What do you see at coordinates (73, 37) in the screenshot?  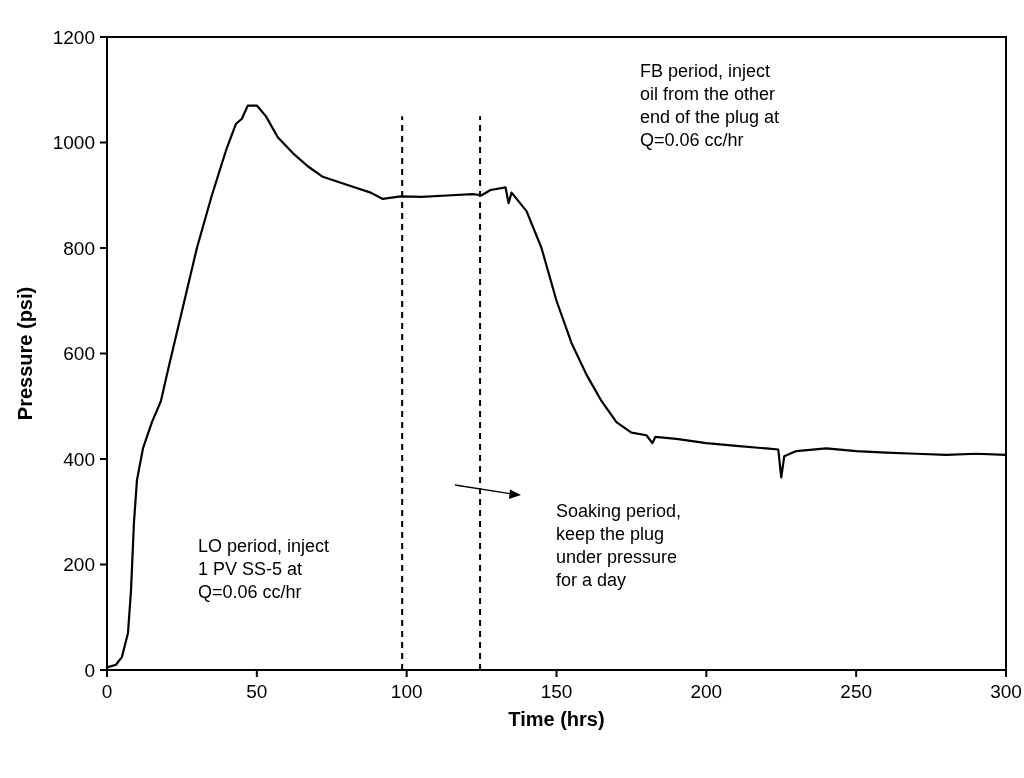 I see `y-tick-label: 1200` at bounding box center [73, 37].